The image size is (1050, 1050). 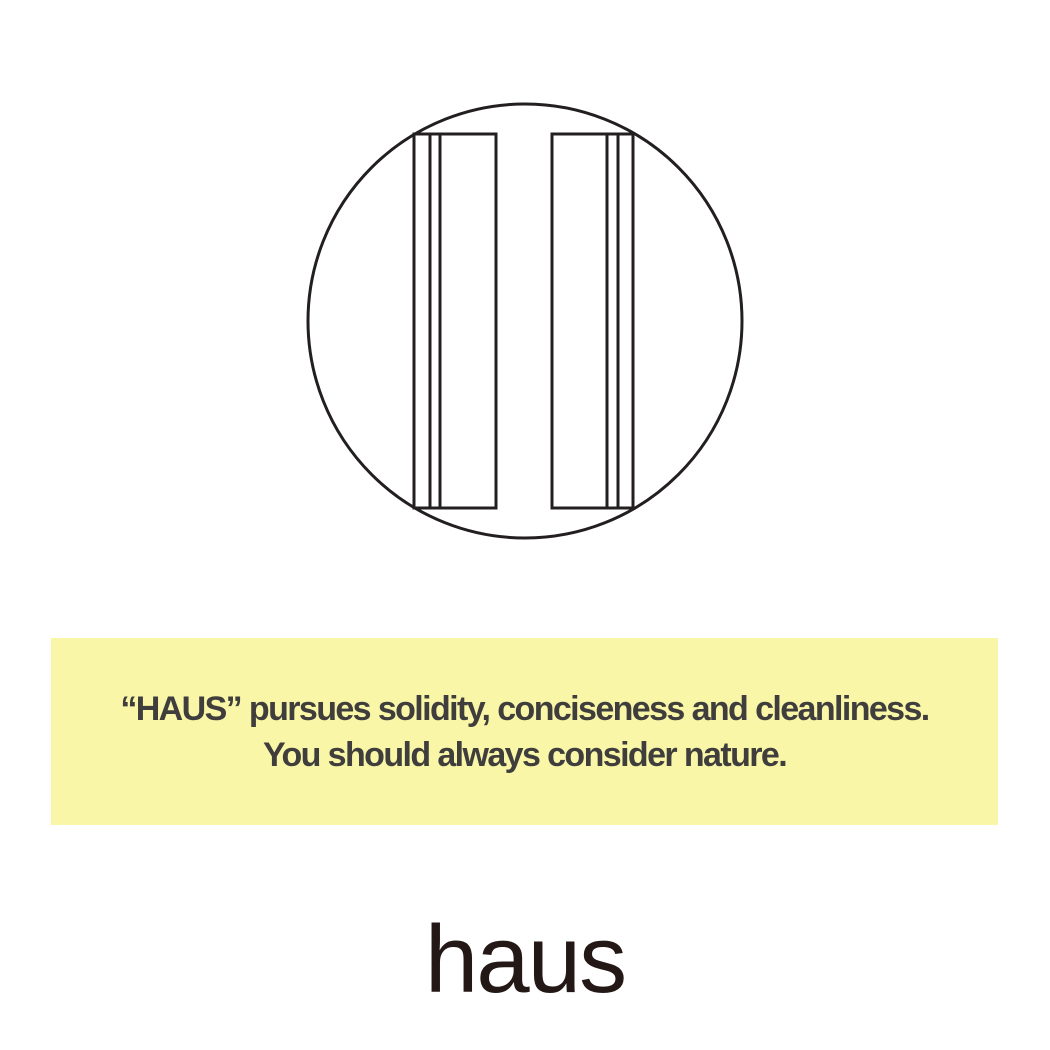 What do you see at coordinates (592, 321) in the screenshot?
I see `right-window-frame` at bounding box center [592, 321].